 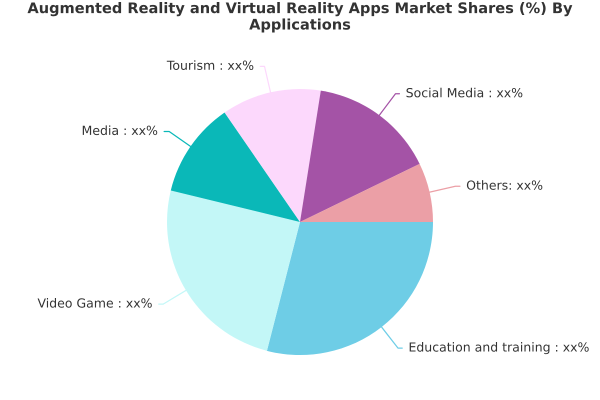 What do you see at coordinates (210, 65) in the screenshot?
I see `slice-label: Tourism : xx%` at bounding box center [210, 65].